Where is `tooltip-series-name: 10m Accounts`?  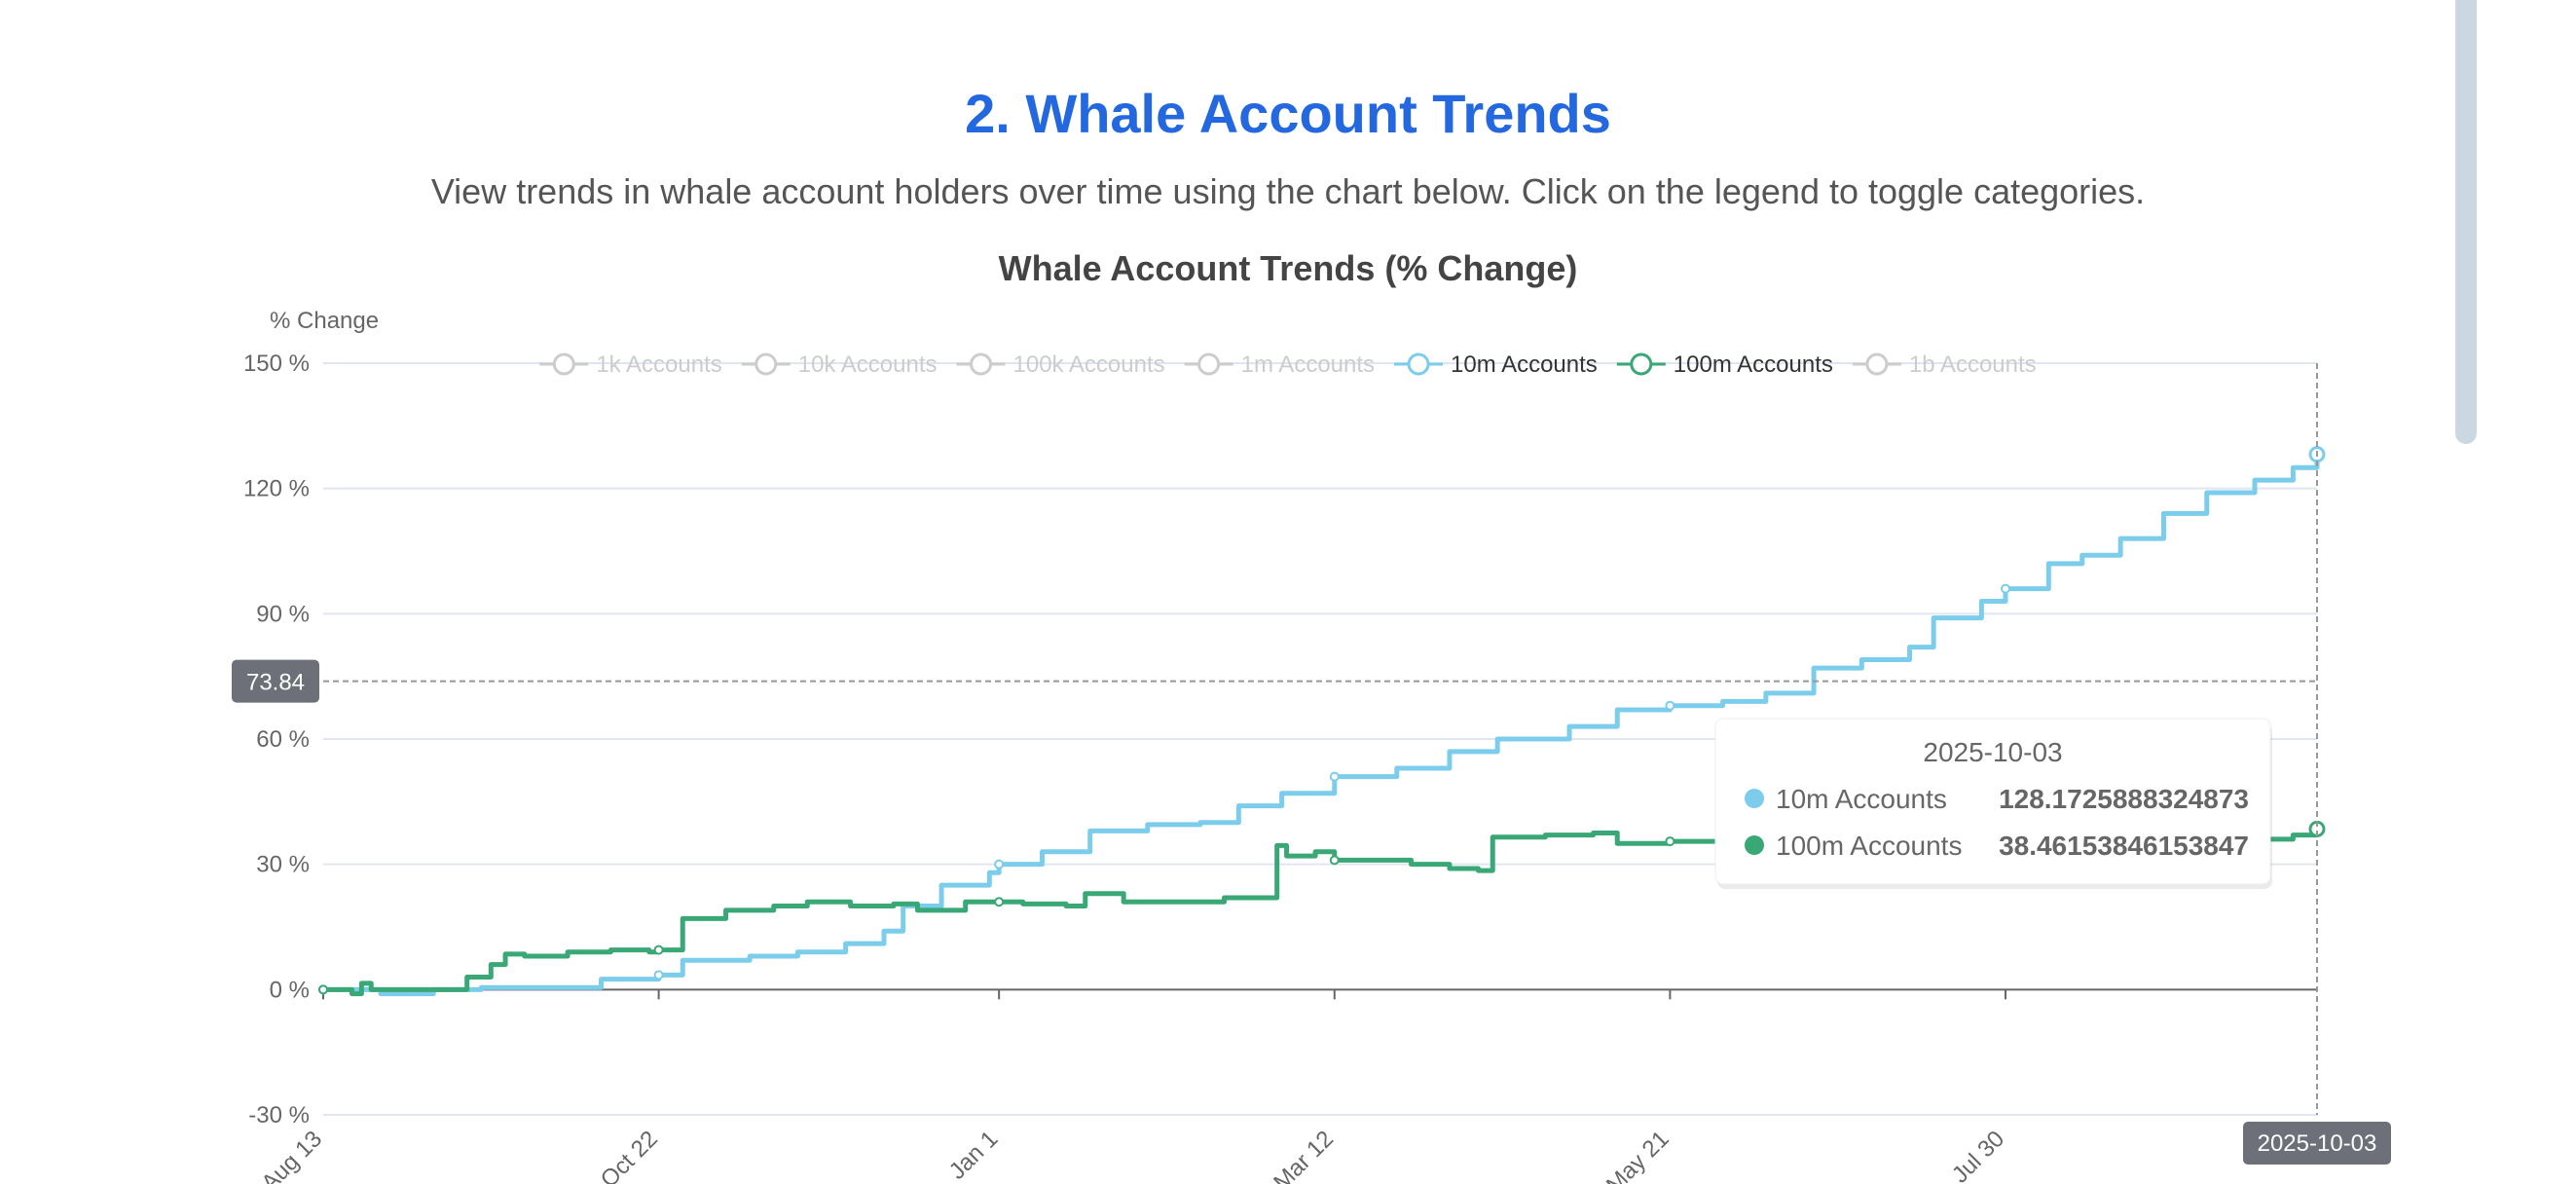 tooltip-series-name: 10m Accounts is located at coordinates (1861, 799).